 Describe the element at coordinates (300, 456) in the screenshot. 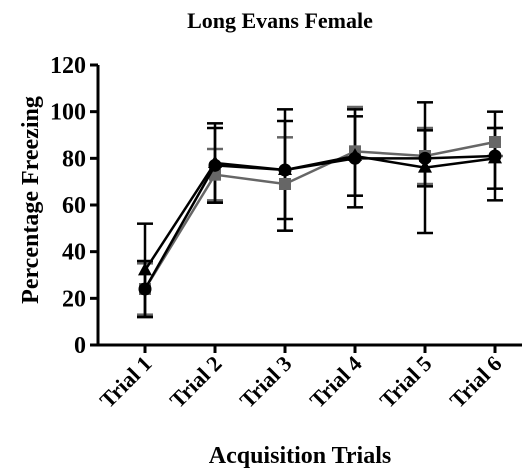

I see `x-axis-label: Acquisition Trials` at that location.